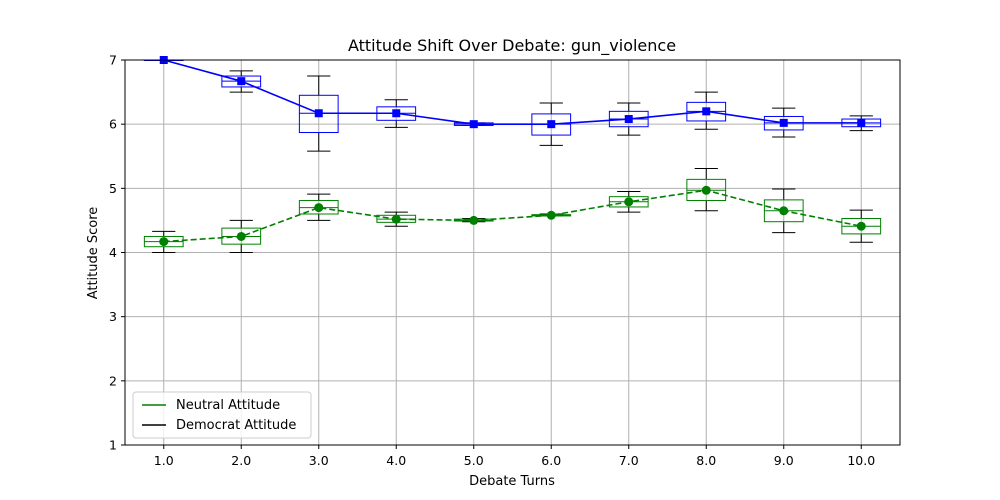 The image size is (1000, 500). I want to click on x-tick-label: 6.0, so click(551, 460).